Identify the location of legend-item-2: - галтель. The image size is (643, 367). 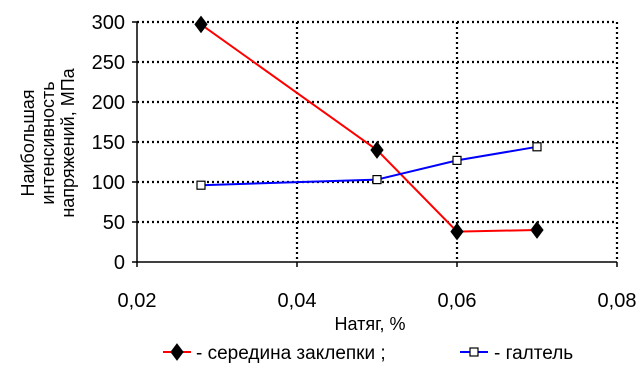
(516, 353).